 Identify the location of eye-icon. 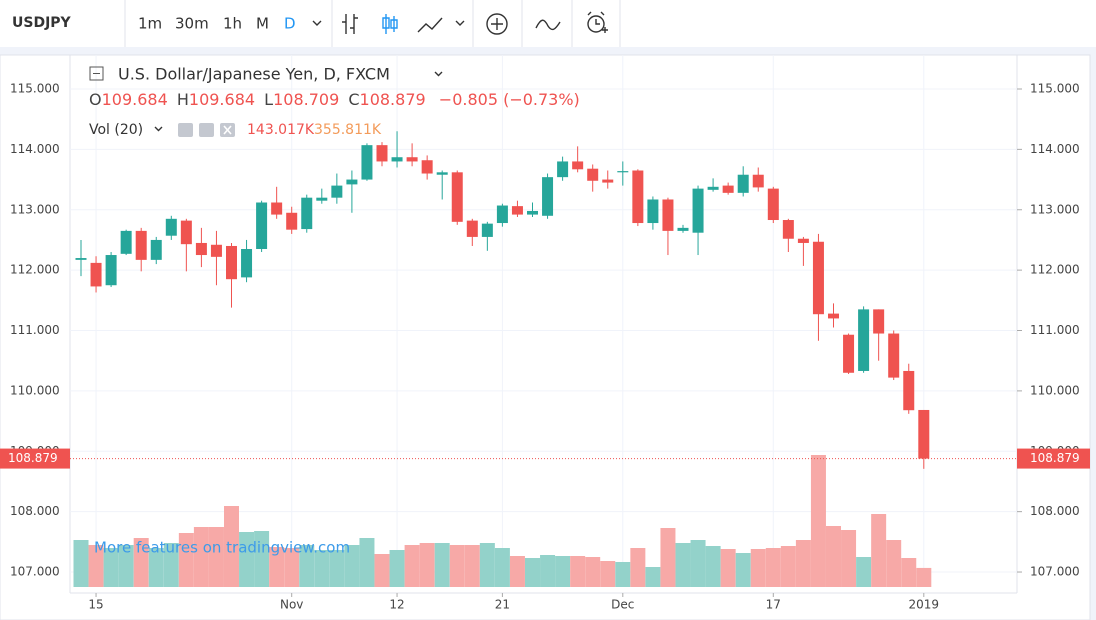
(185, 130).